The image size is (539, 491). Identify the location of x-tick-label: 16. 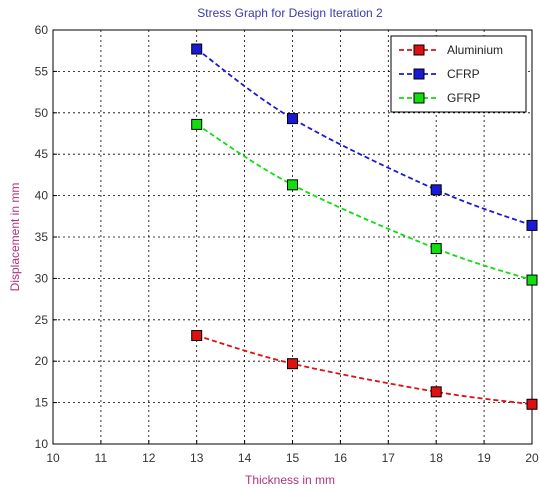
(341, 458).